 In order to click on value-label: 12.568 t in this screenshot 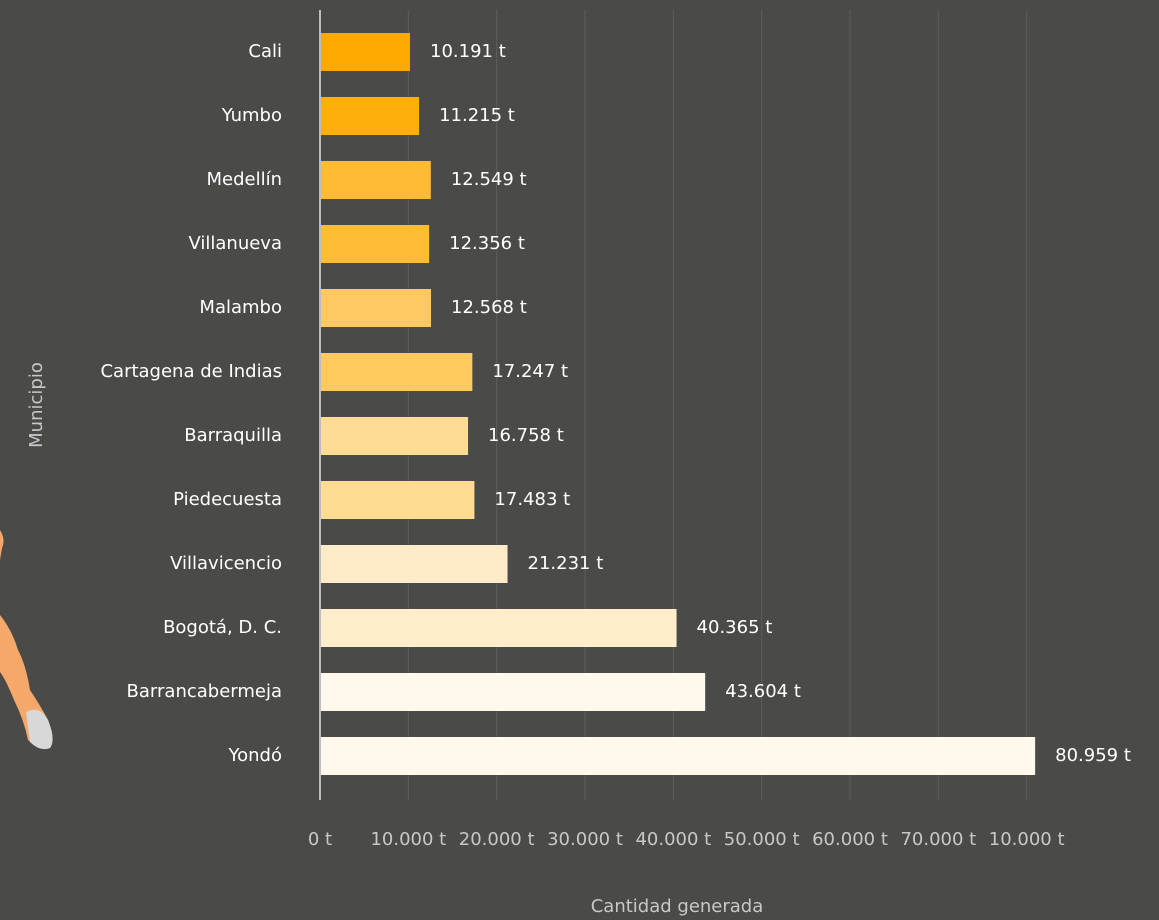, I will do `click(489, 307)`.